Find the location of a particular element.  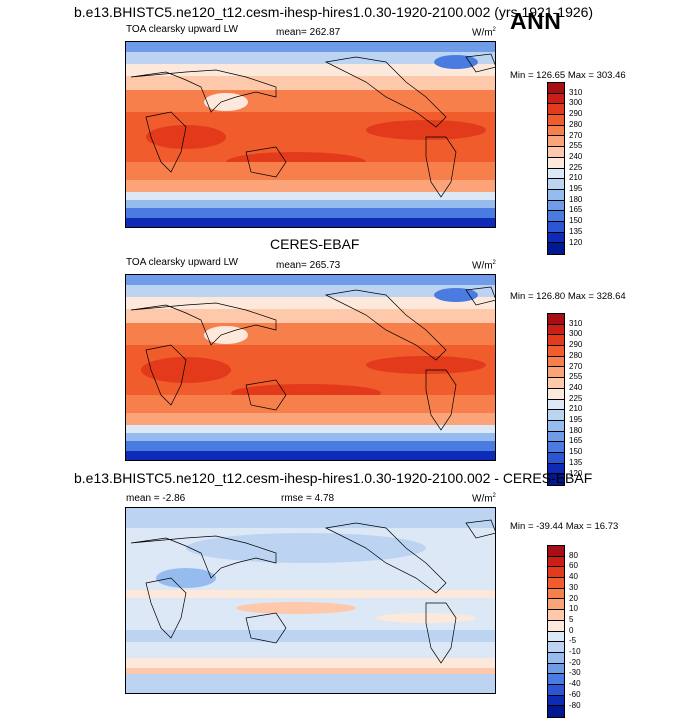

panel1-map is located at coordinates (310, 134).